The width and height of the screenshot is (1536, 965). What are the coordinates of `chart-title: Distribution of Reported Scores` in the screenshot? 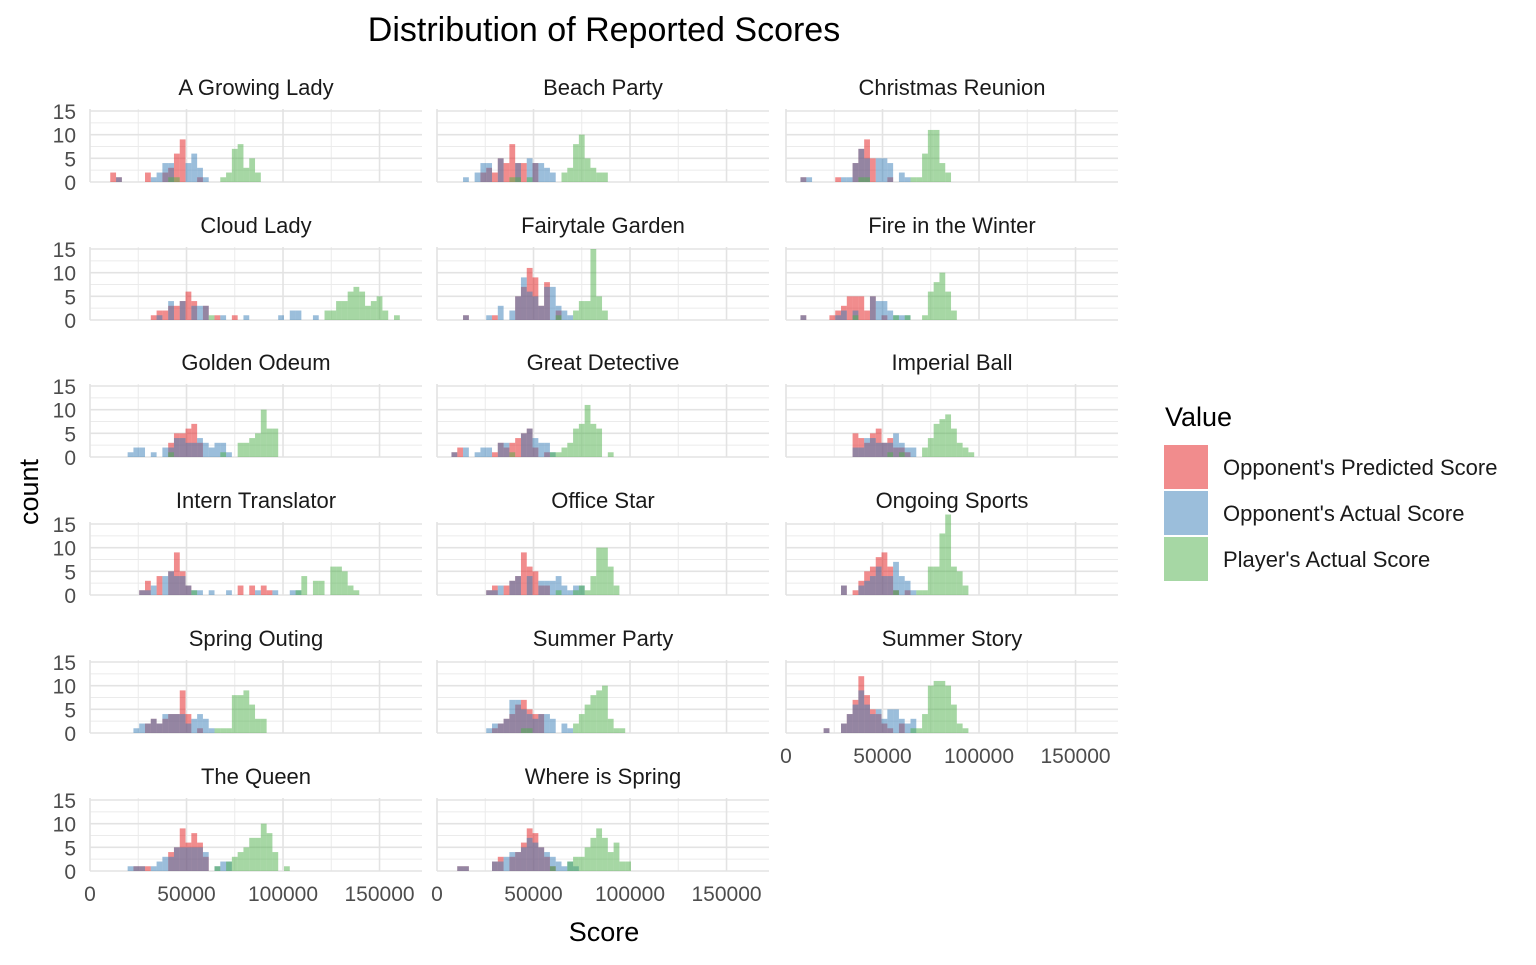 It's located at (604, 30).